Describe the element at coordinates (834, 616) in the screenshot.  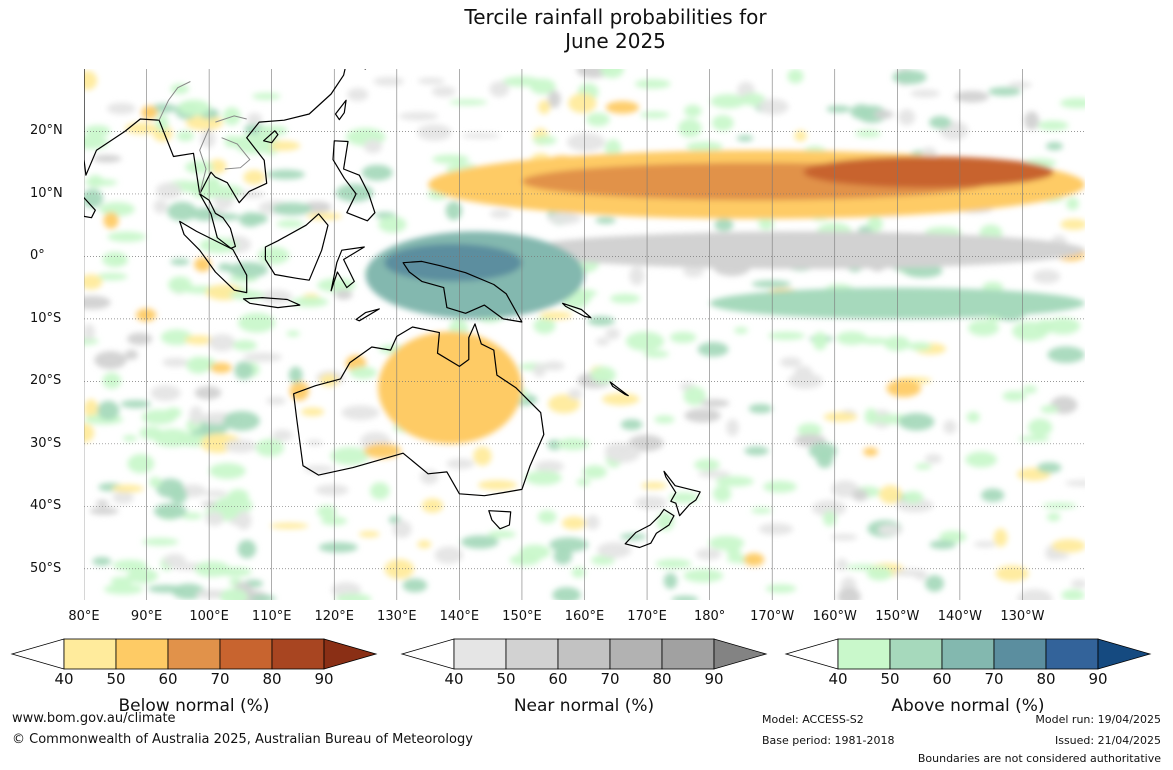
I see `lon-label: 160°W` at that location.